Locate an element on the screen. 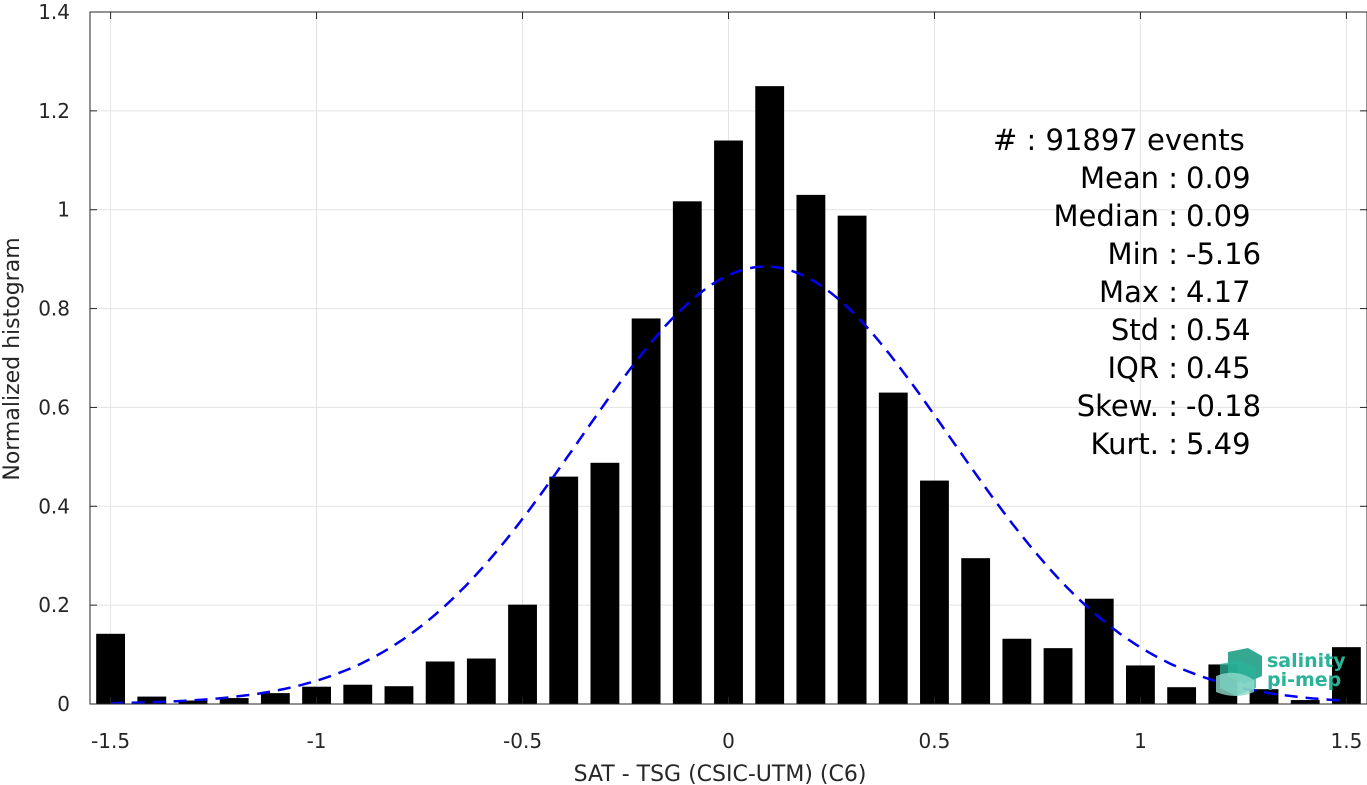 This screenshot has height=785, width=1367. stat-label: Mean : is located at coordinates (1129, 178).